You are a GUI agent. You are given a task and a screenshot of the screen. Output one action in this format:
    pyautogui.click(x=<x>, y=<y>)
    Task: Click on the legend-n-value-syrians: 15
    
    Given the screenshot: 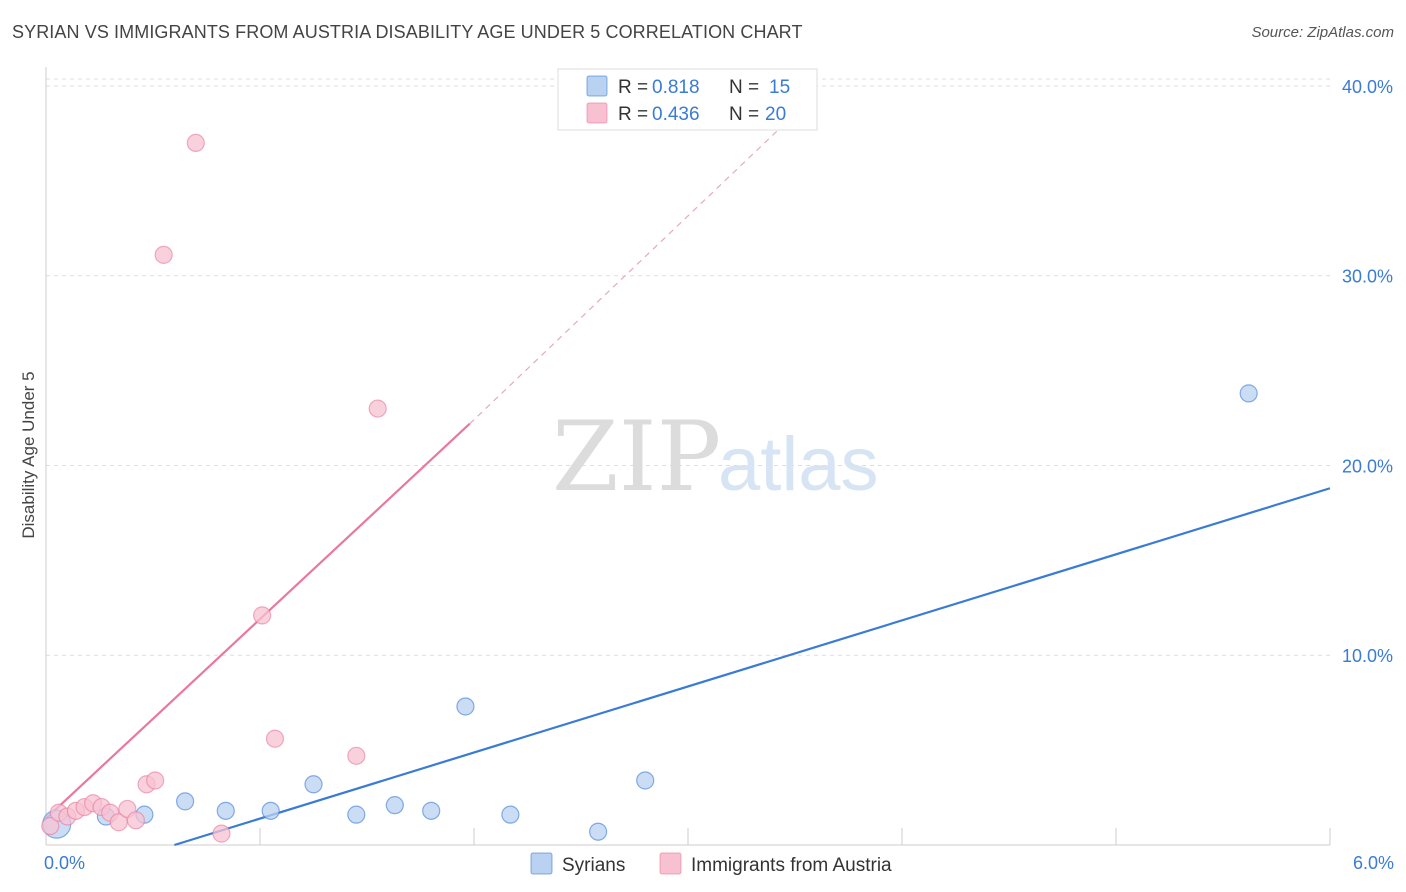 What is the action you would take?
    pyautogui.click(x=779, y=87)
    